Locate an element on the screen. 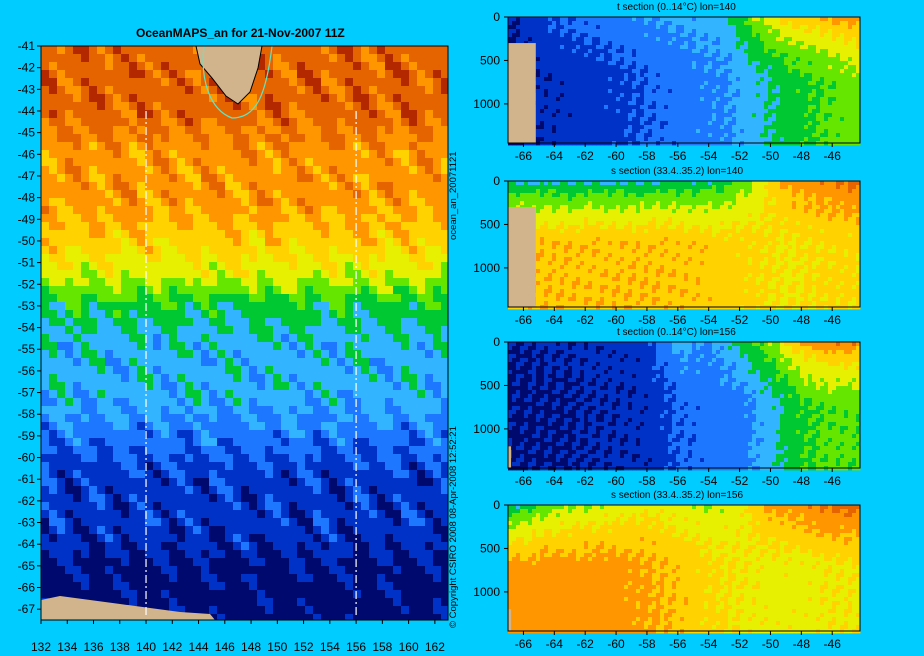 This screenshot has width=924, height=656. map-y-tick-label: -45 is located at coordinates (27, 133).